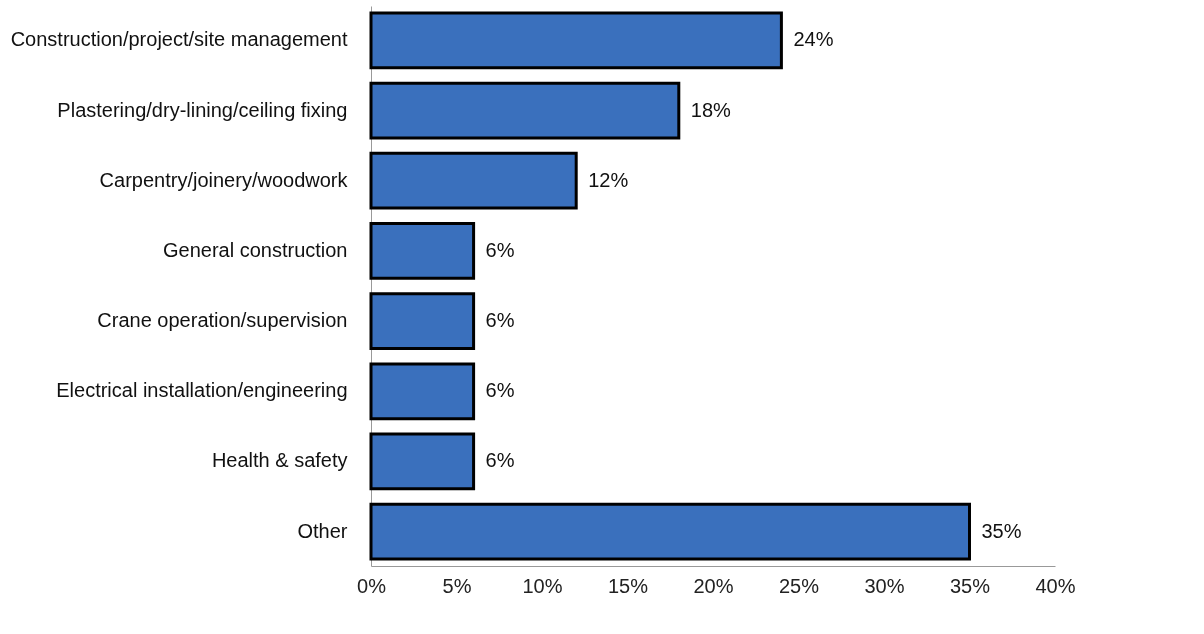  I want to click on data-label: 35%, so click(1001, 530).